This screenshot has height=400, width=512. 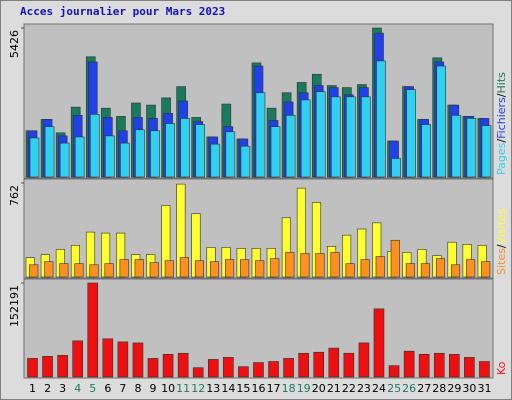 I want to click on x-tick-label: 12, so click(x=198, y=388).